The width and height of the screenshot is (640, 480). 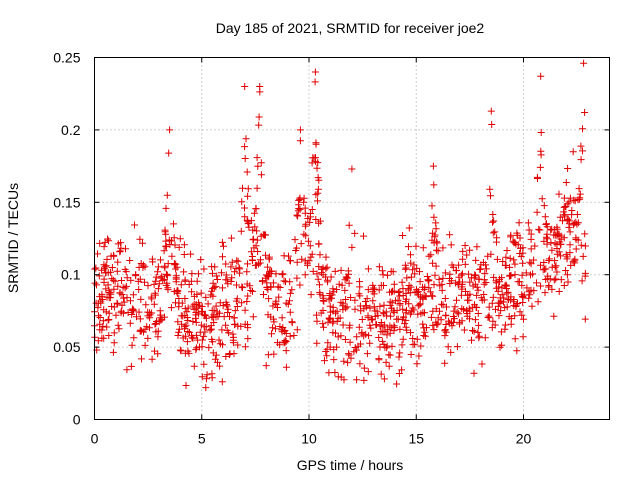 What do you see at coordinates (309, 439) in the screenshot?
I see `x-tick-label: 10` at bounding box center [309, 439].